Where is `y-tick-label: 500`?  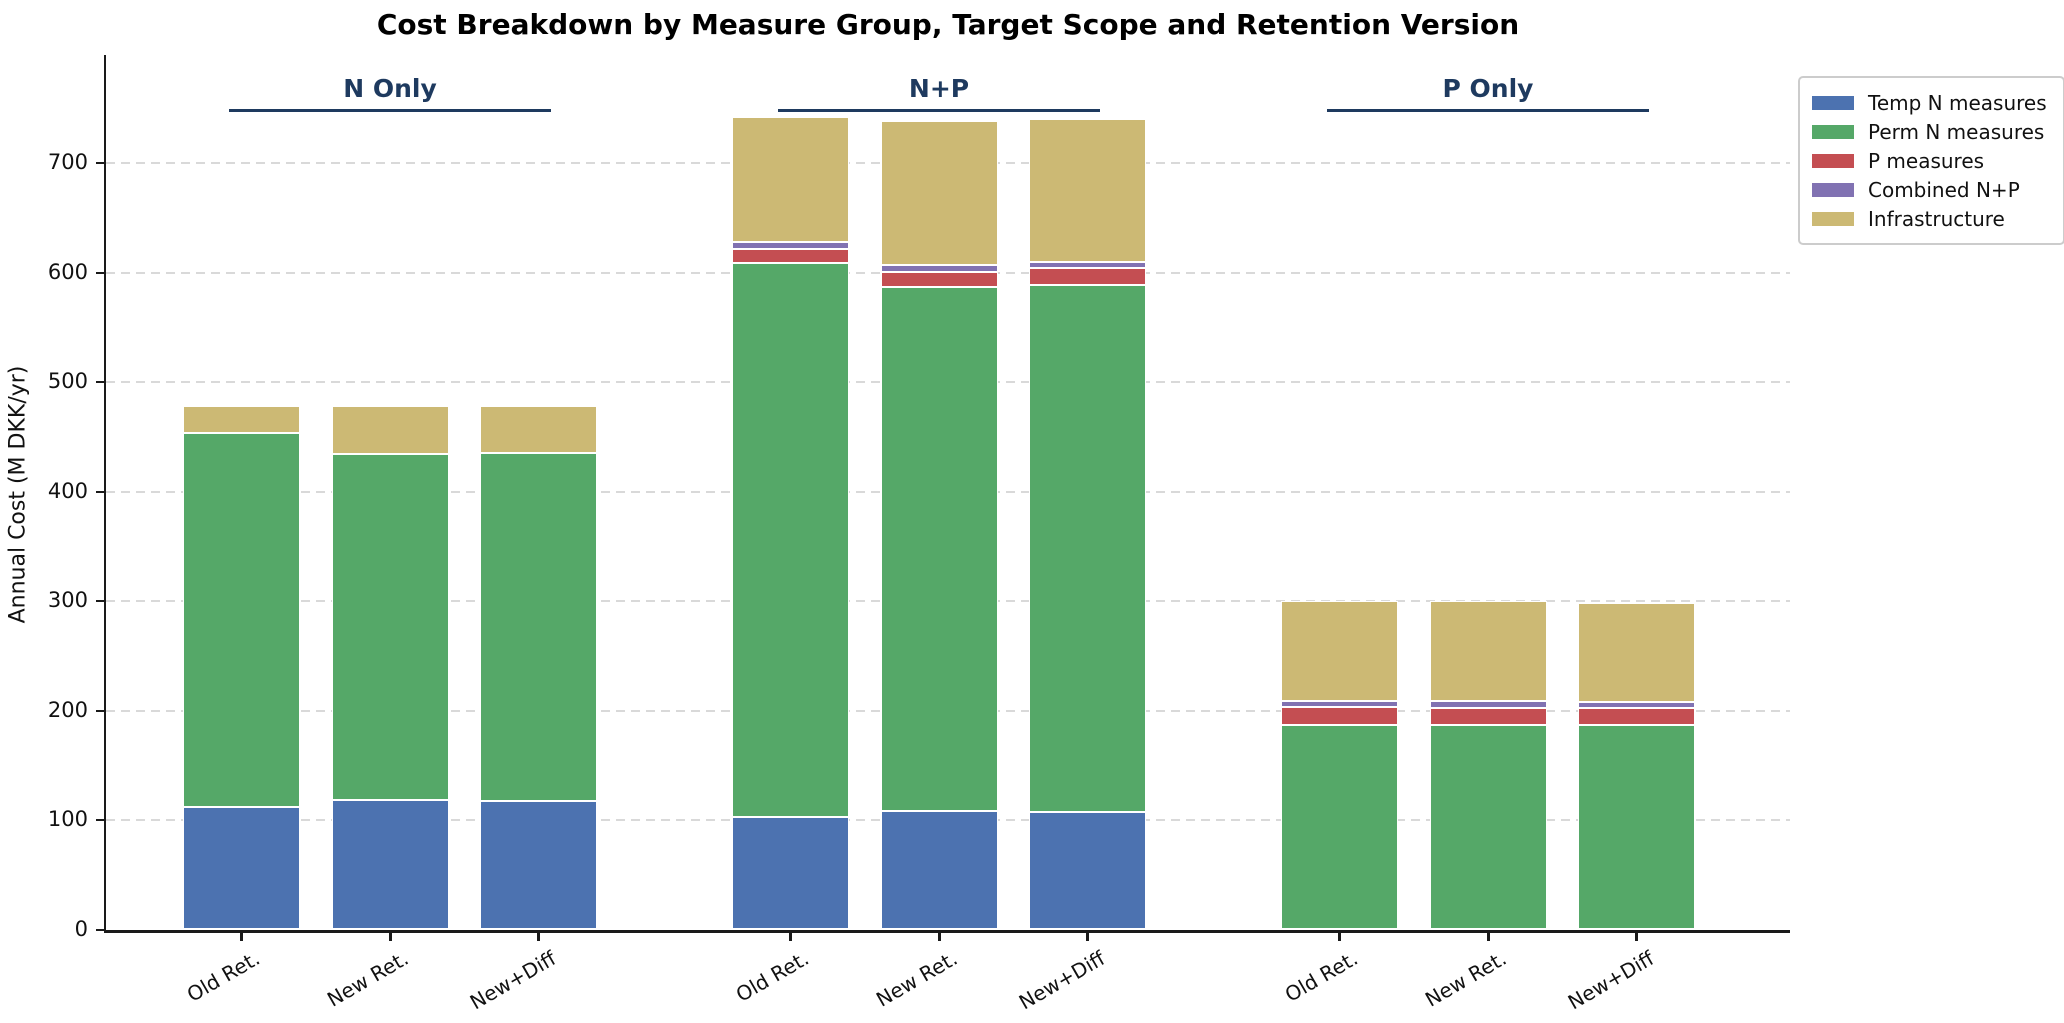
y-tick-label: 500 is located at coordinates (67, 381).